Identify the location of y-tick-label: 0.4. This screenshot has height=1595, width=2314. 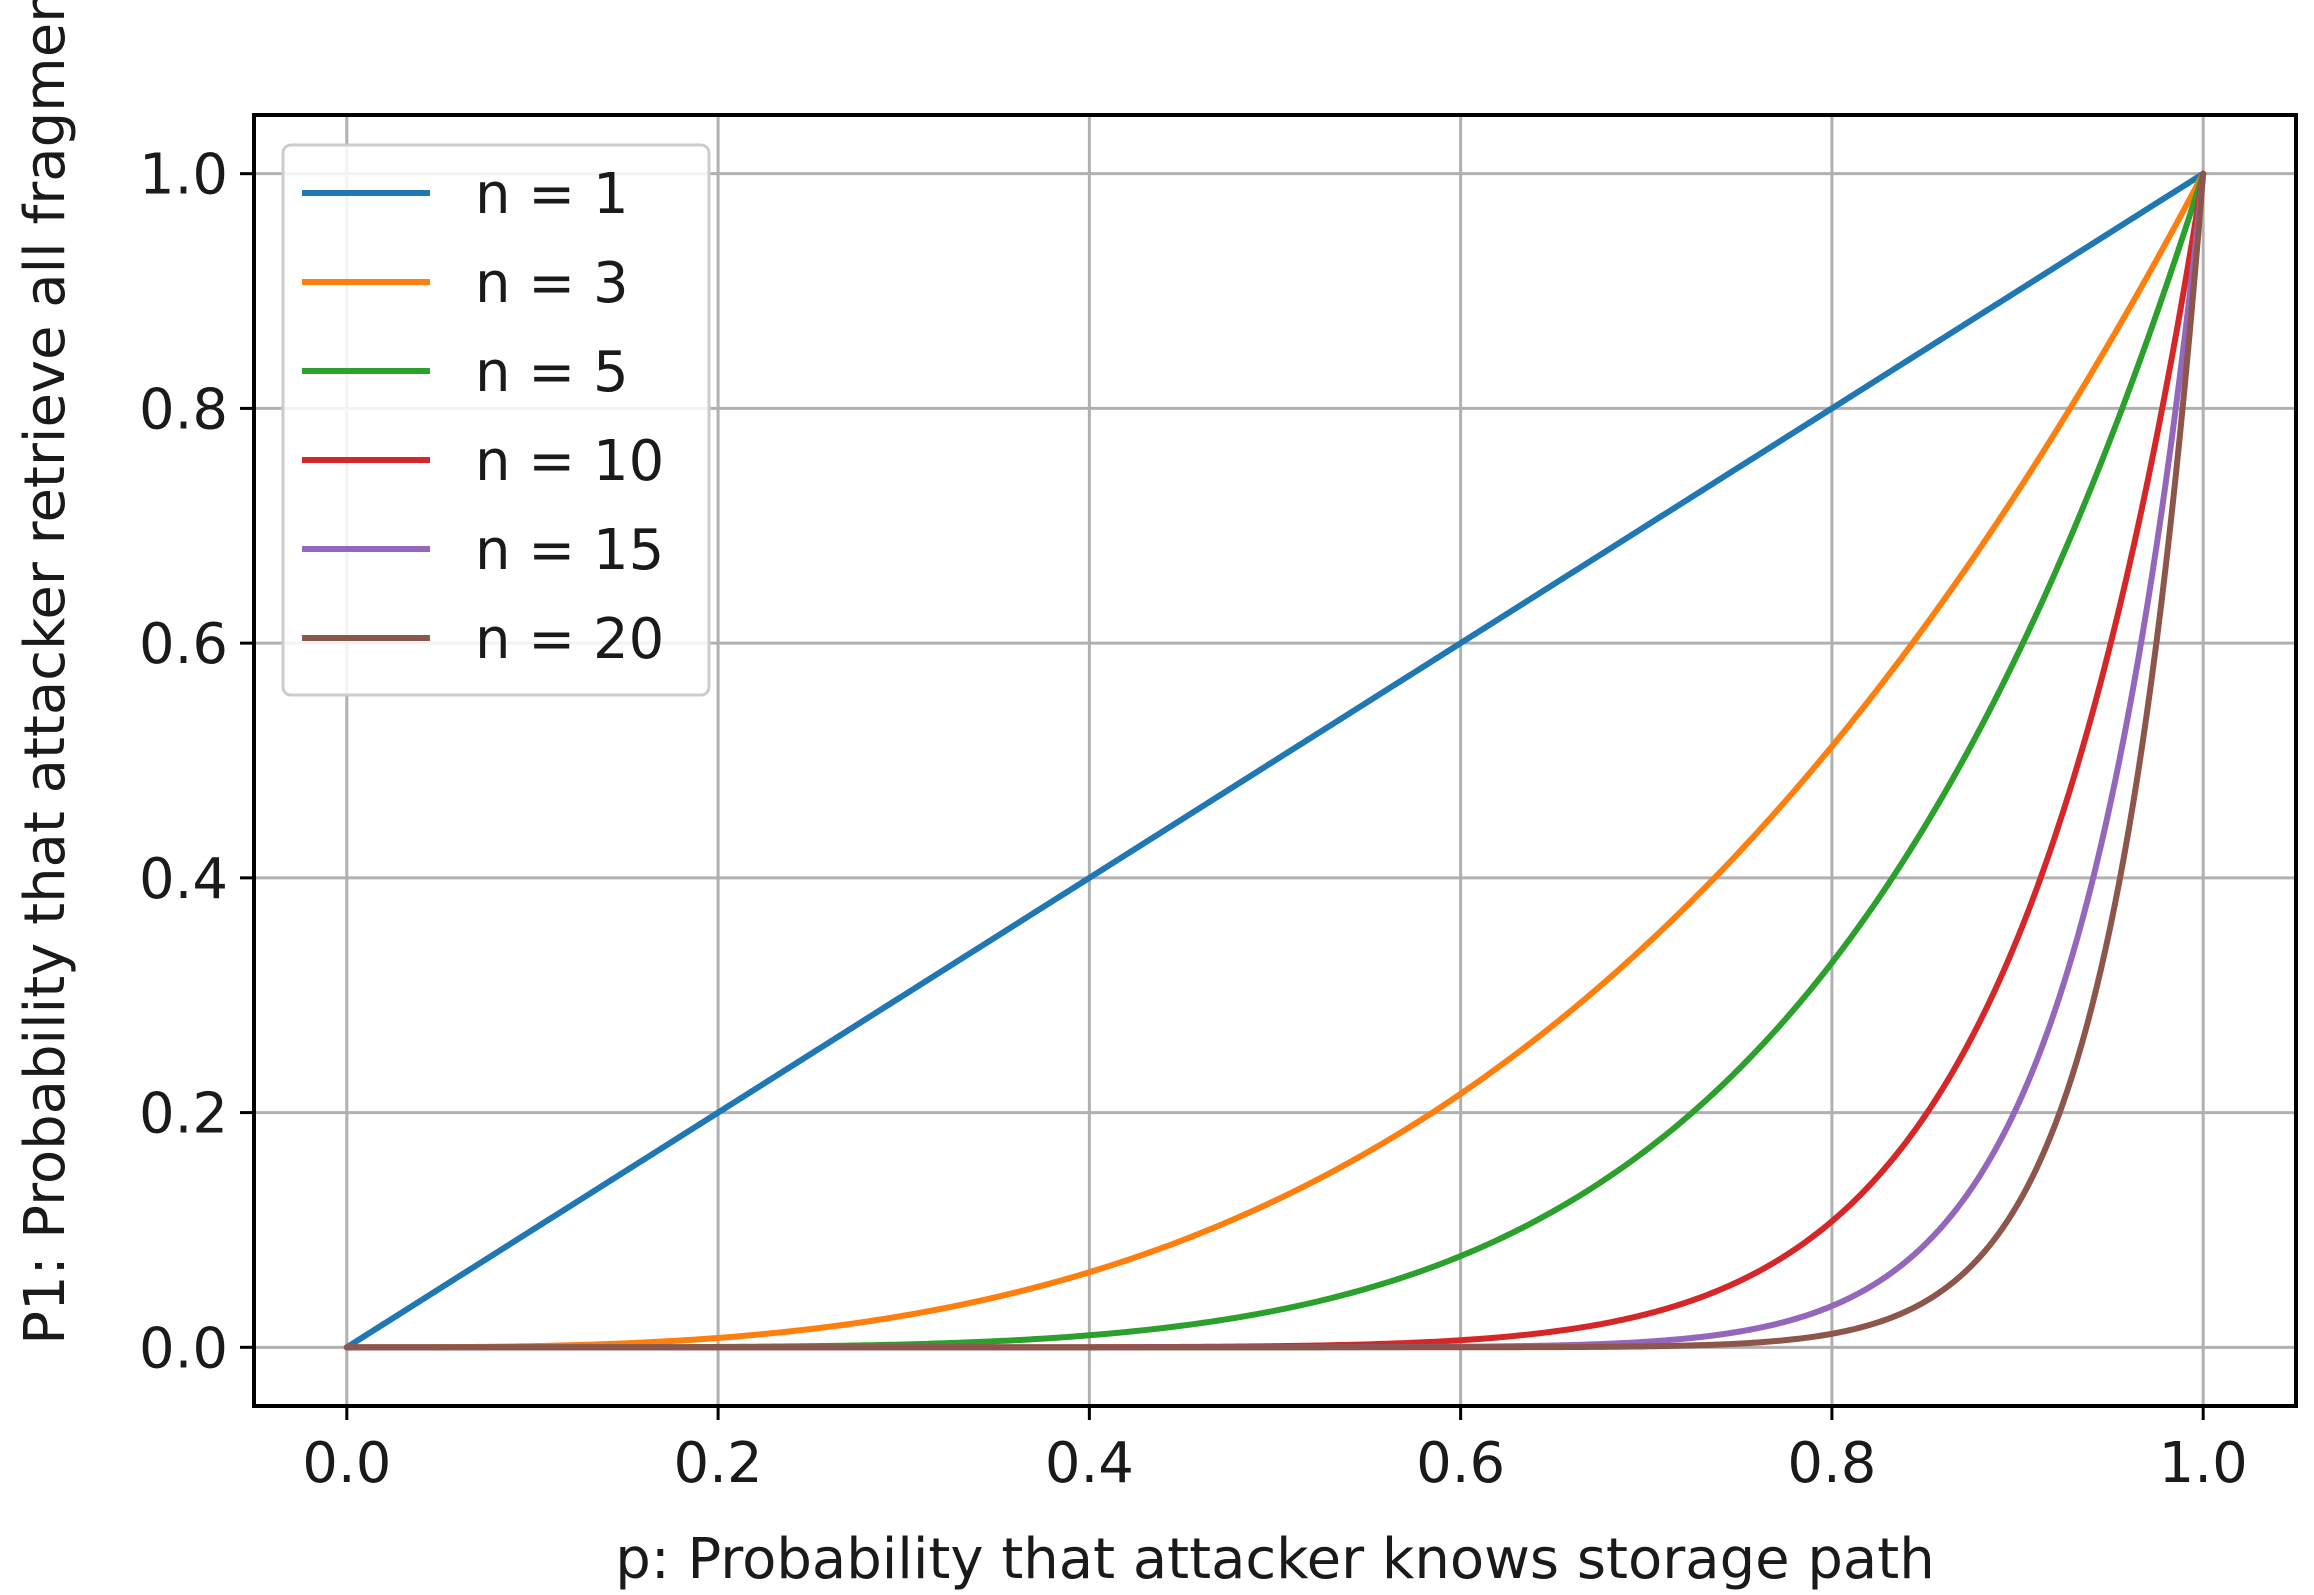
(183, 879).